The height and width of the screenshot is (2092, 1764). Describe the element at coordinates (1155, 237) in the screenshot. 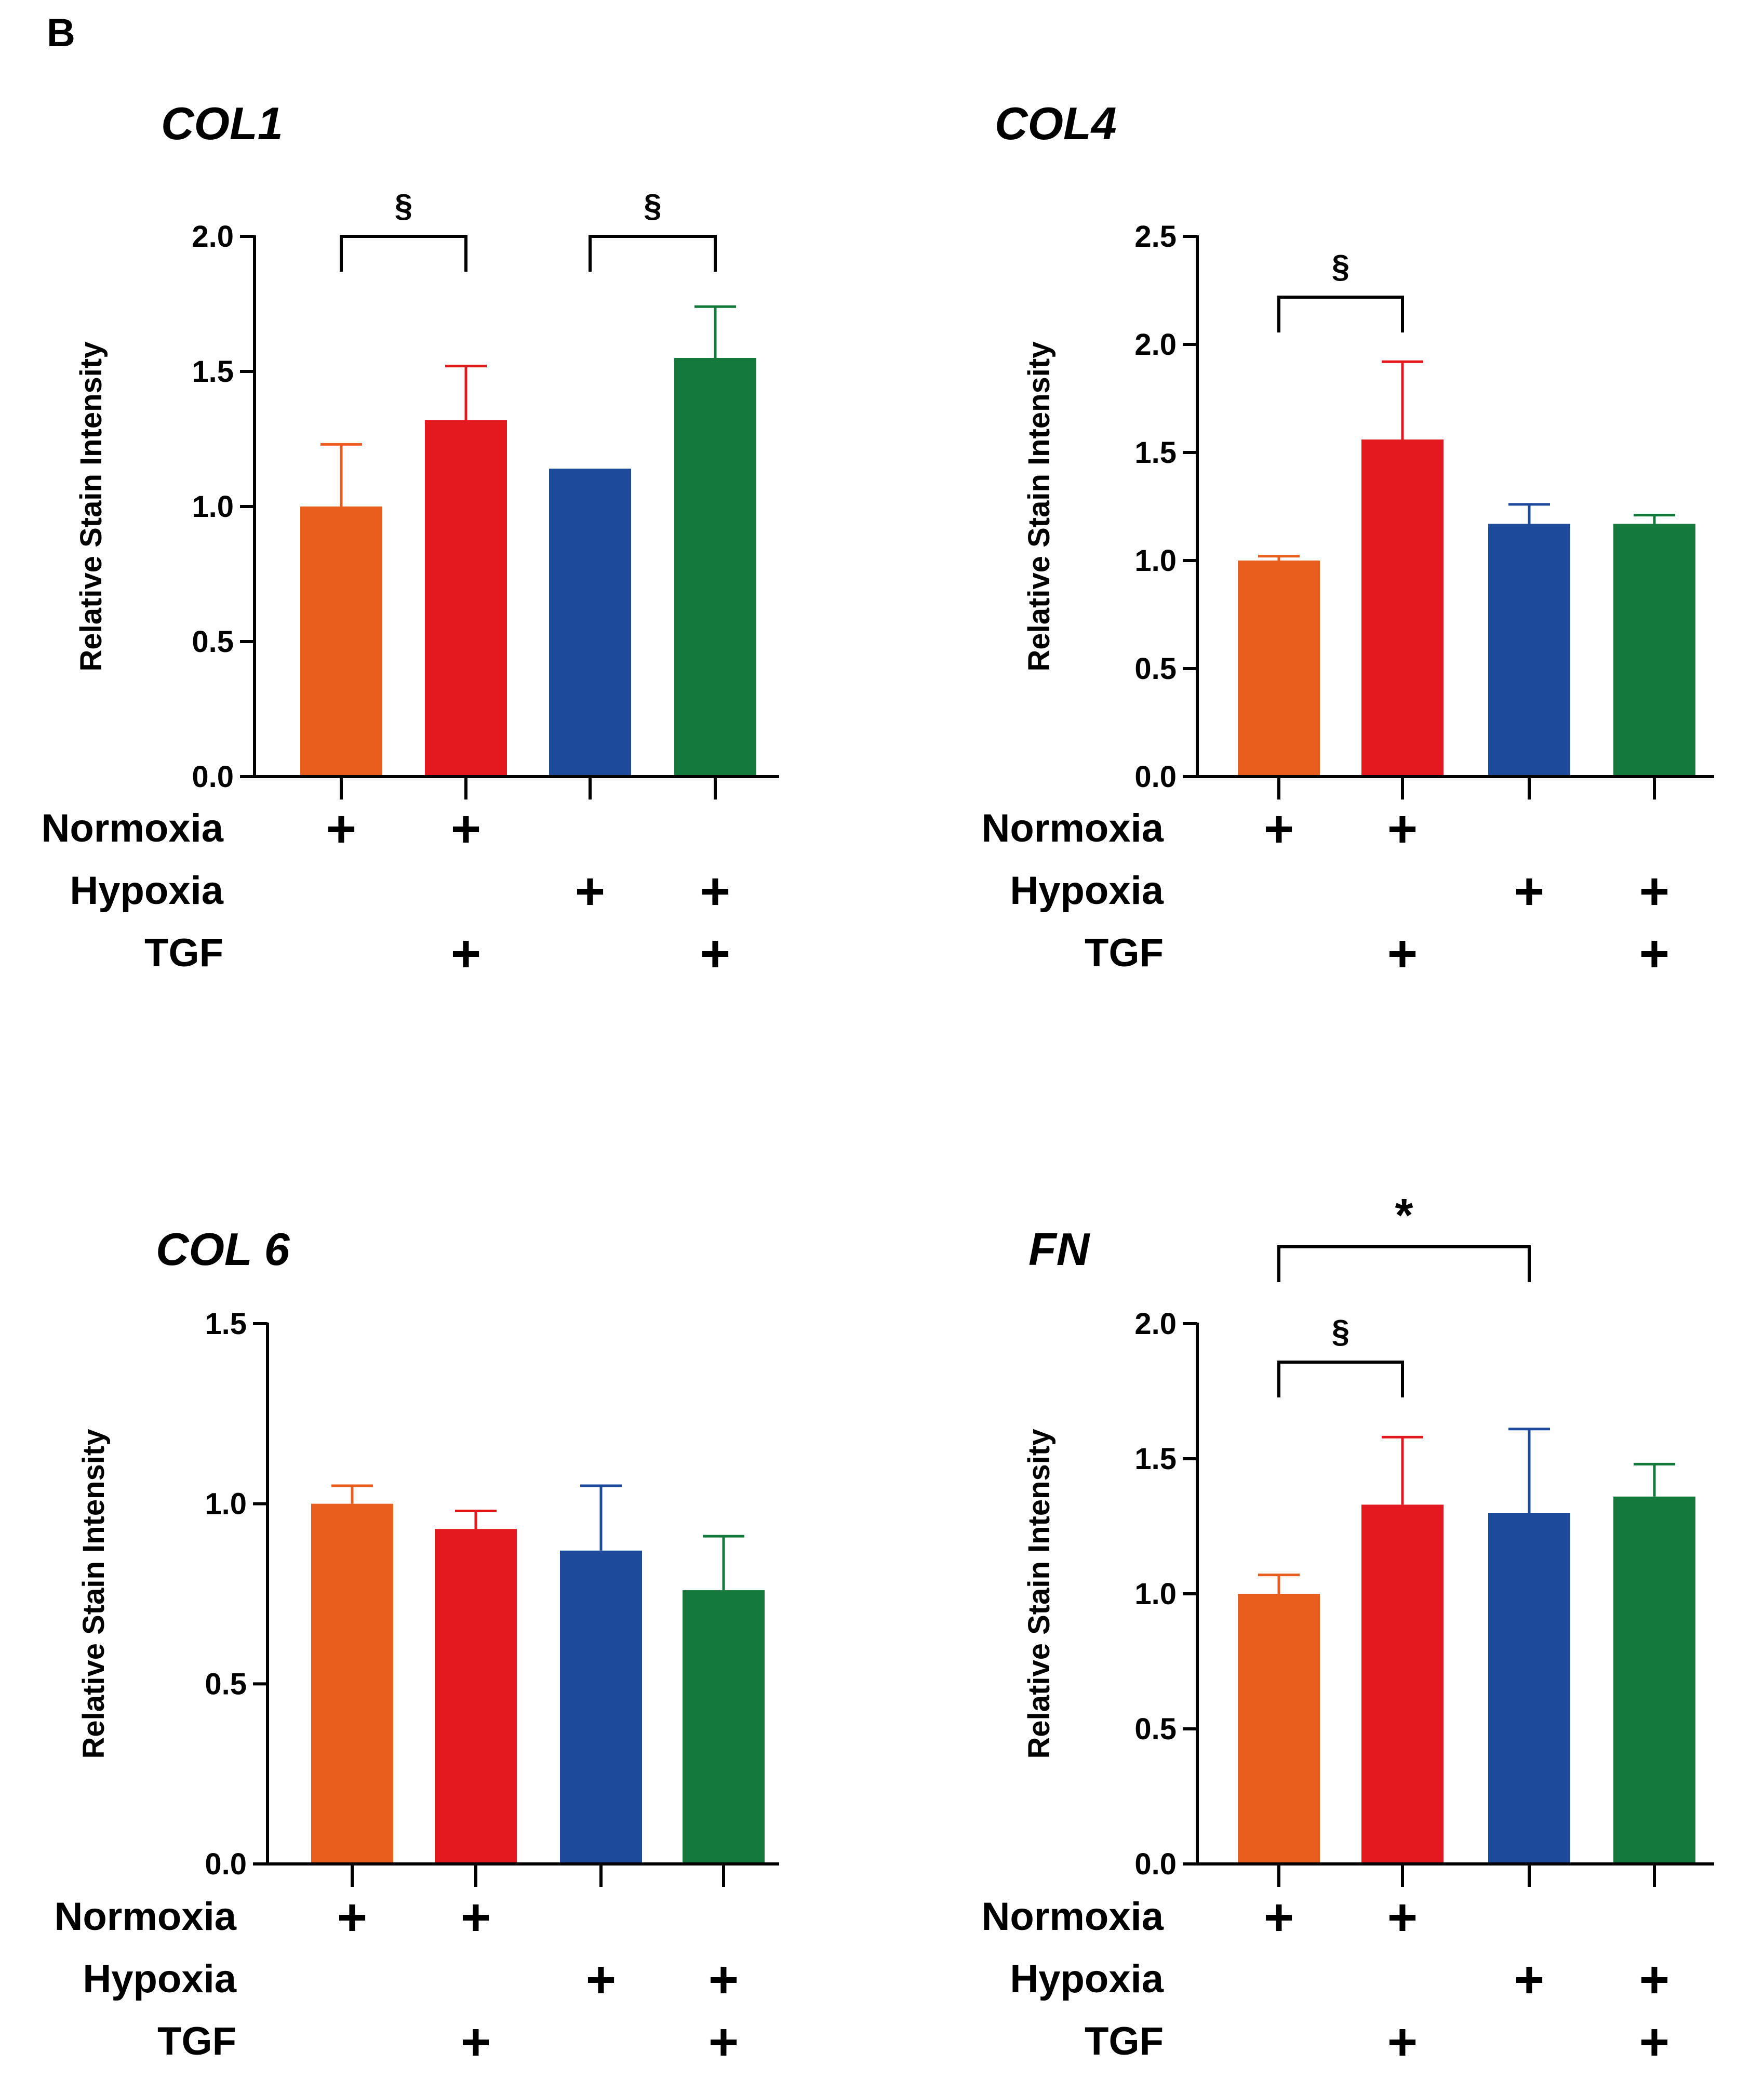

I see `y-tick-label: 2.5` at that location.